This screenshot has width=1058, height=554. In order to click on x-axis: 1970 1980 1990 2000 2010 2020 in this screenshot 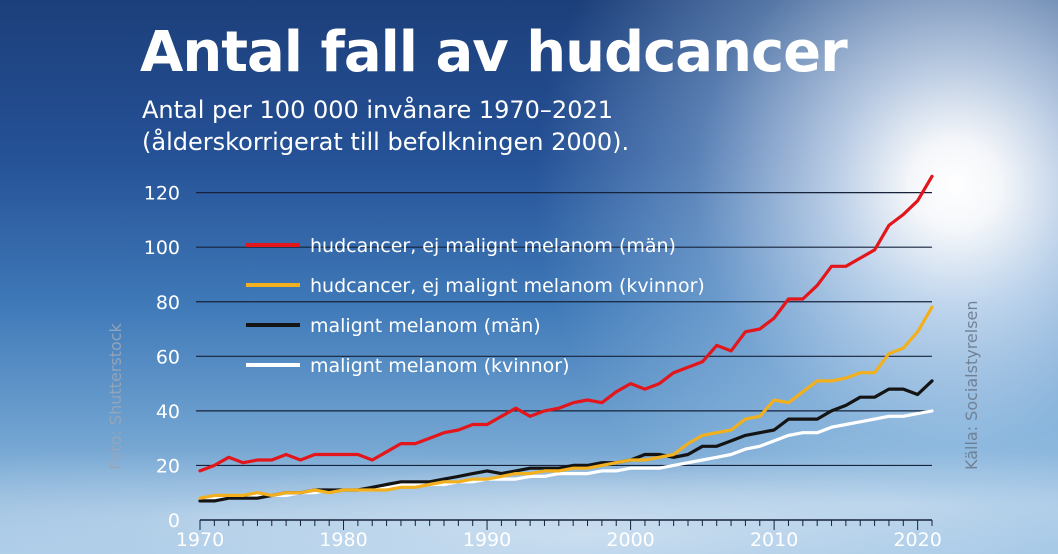, I will do `click(559, 535)`.